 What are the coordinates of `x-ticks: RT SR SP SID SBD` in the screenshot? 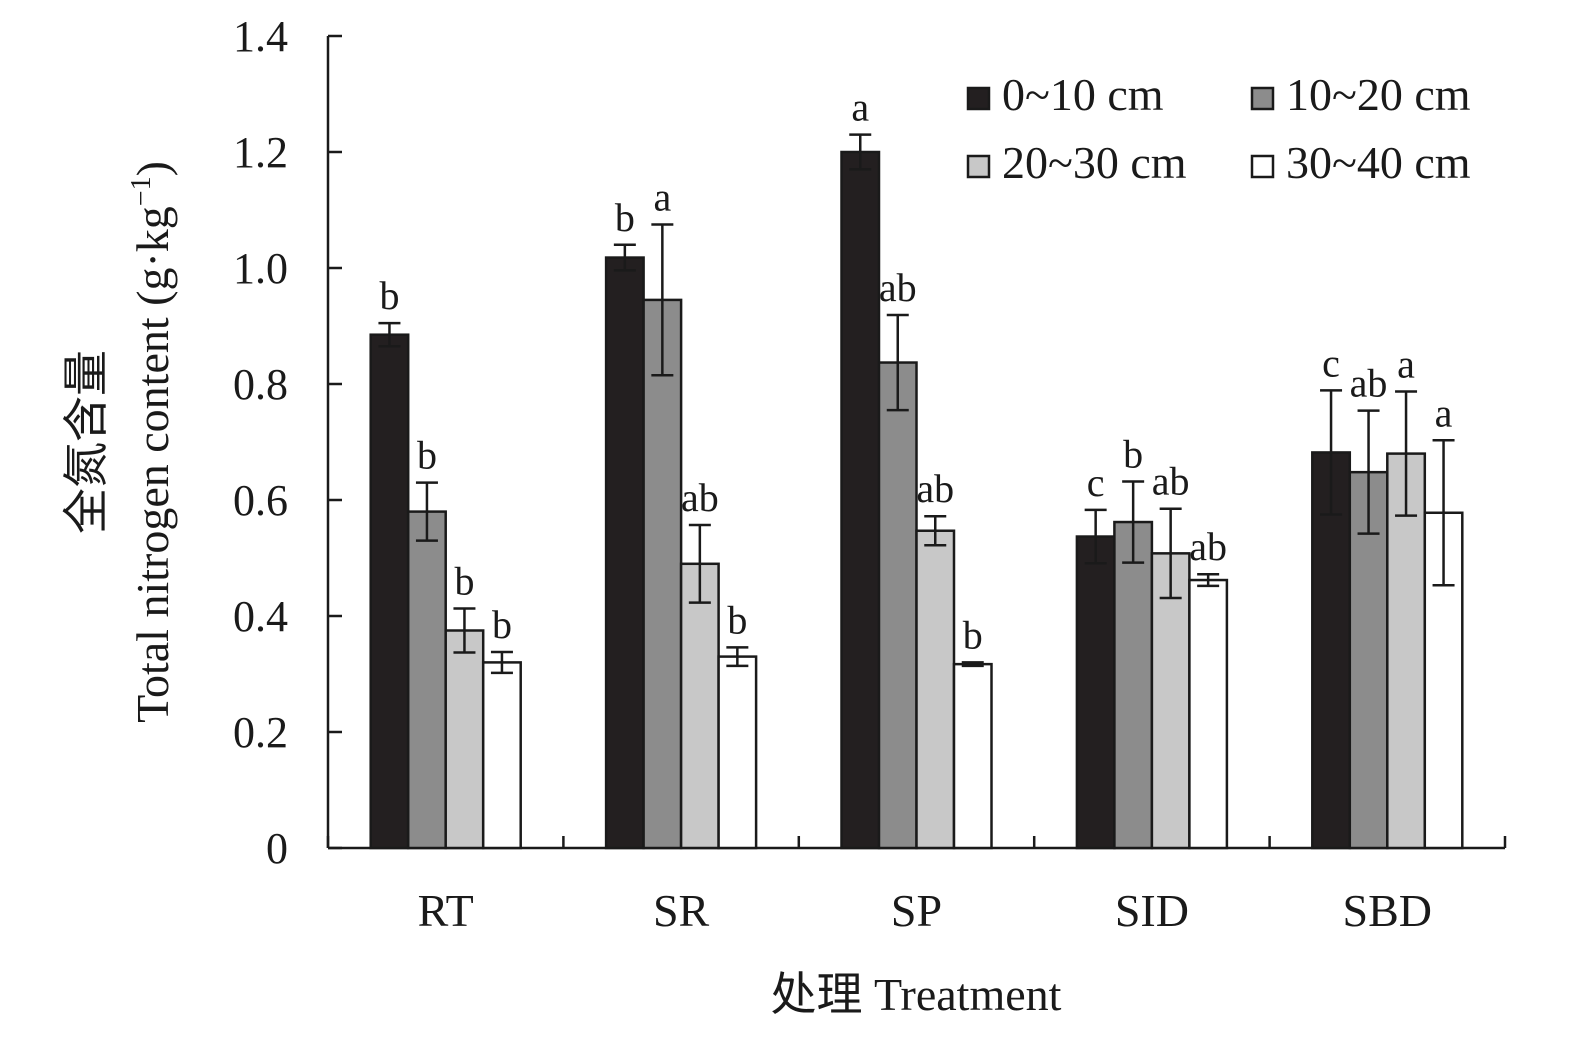 It's located at (916, 886).